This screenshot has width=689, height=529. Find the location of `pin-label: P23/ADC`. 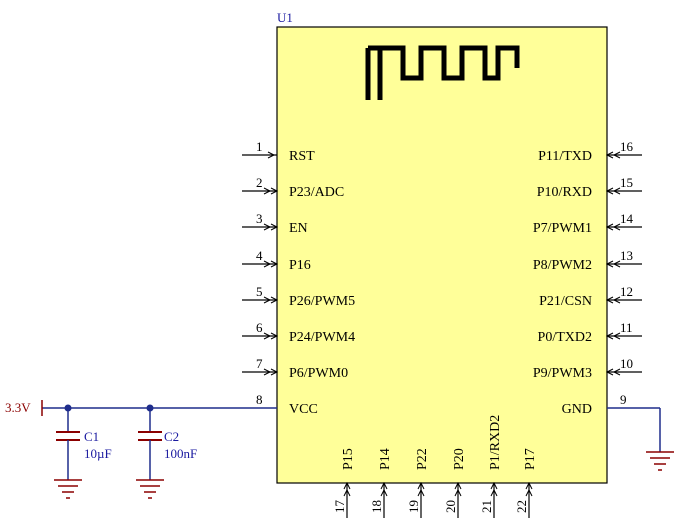

pin-label: P23/ADC is located at coordinates (316, 192).